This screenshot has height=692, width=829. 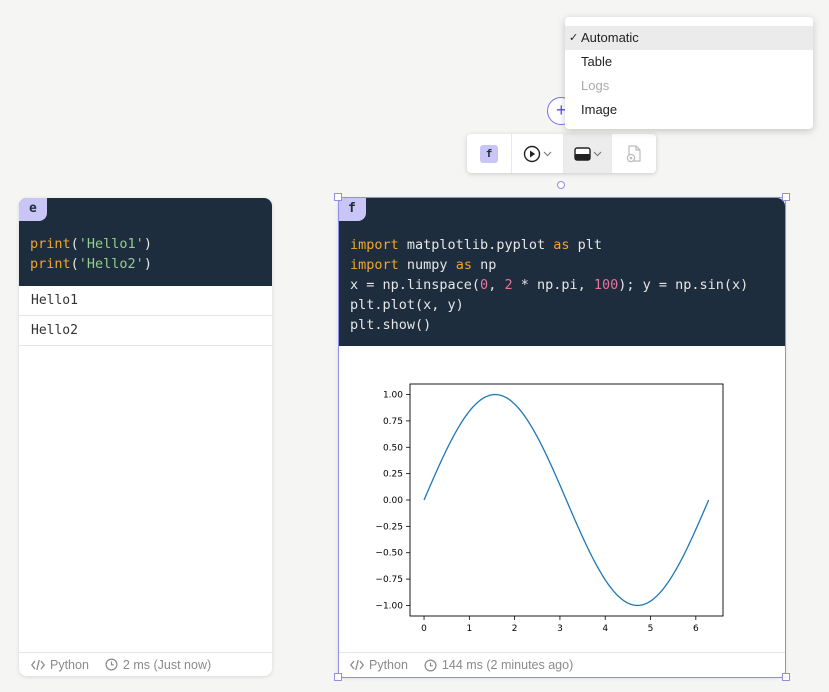 I want to click on x-tick-label: 4, so click(x=605, y=629).